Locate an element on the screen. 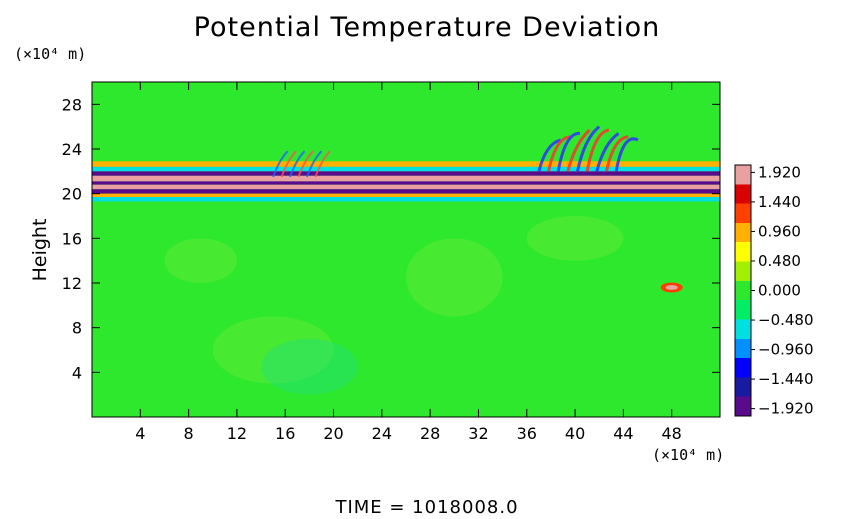 This screenshot has height=519, width=854. colorbar-tick-label: 0.480 is located at coordinates (779, 261).